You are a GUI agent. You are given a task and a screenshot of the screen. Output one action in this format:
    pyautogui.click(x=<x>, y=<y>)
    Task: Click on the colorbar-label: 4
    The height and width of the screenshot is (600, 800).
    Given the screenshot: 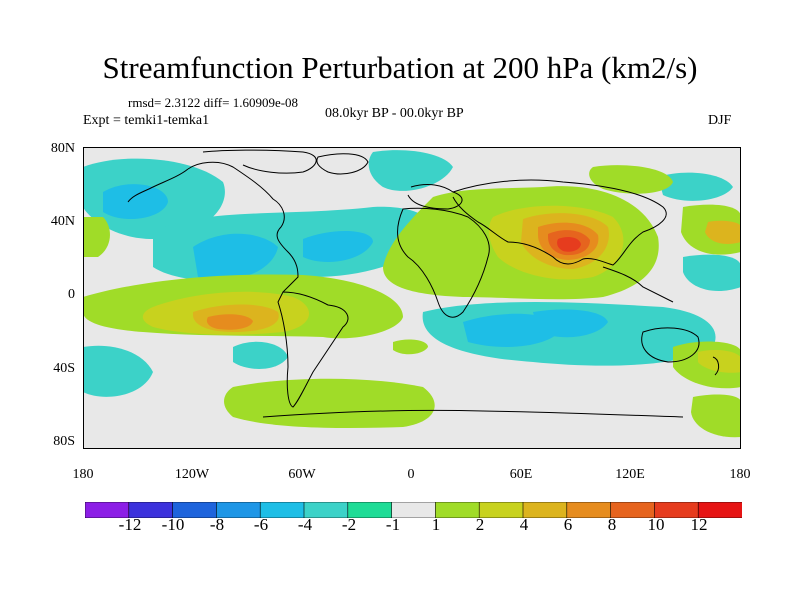 What is the action you would take?
    pyautogui.click(x=524, y=524)
    